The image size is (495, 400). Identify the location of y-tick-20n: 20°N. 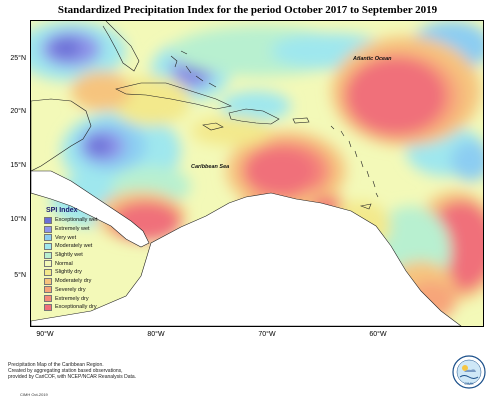
(18, 111).